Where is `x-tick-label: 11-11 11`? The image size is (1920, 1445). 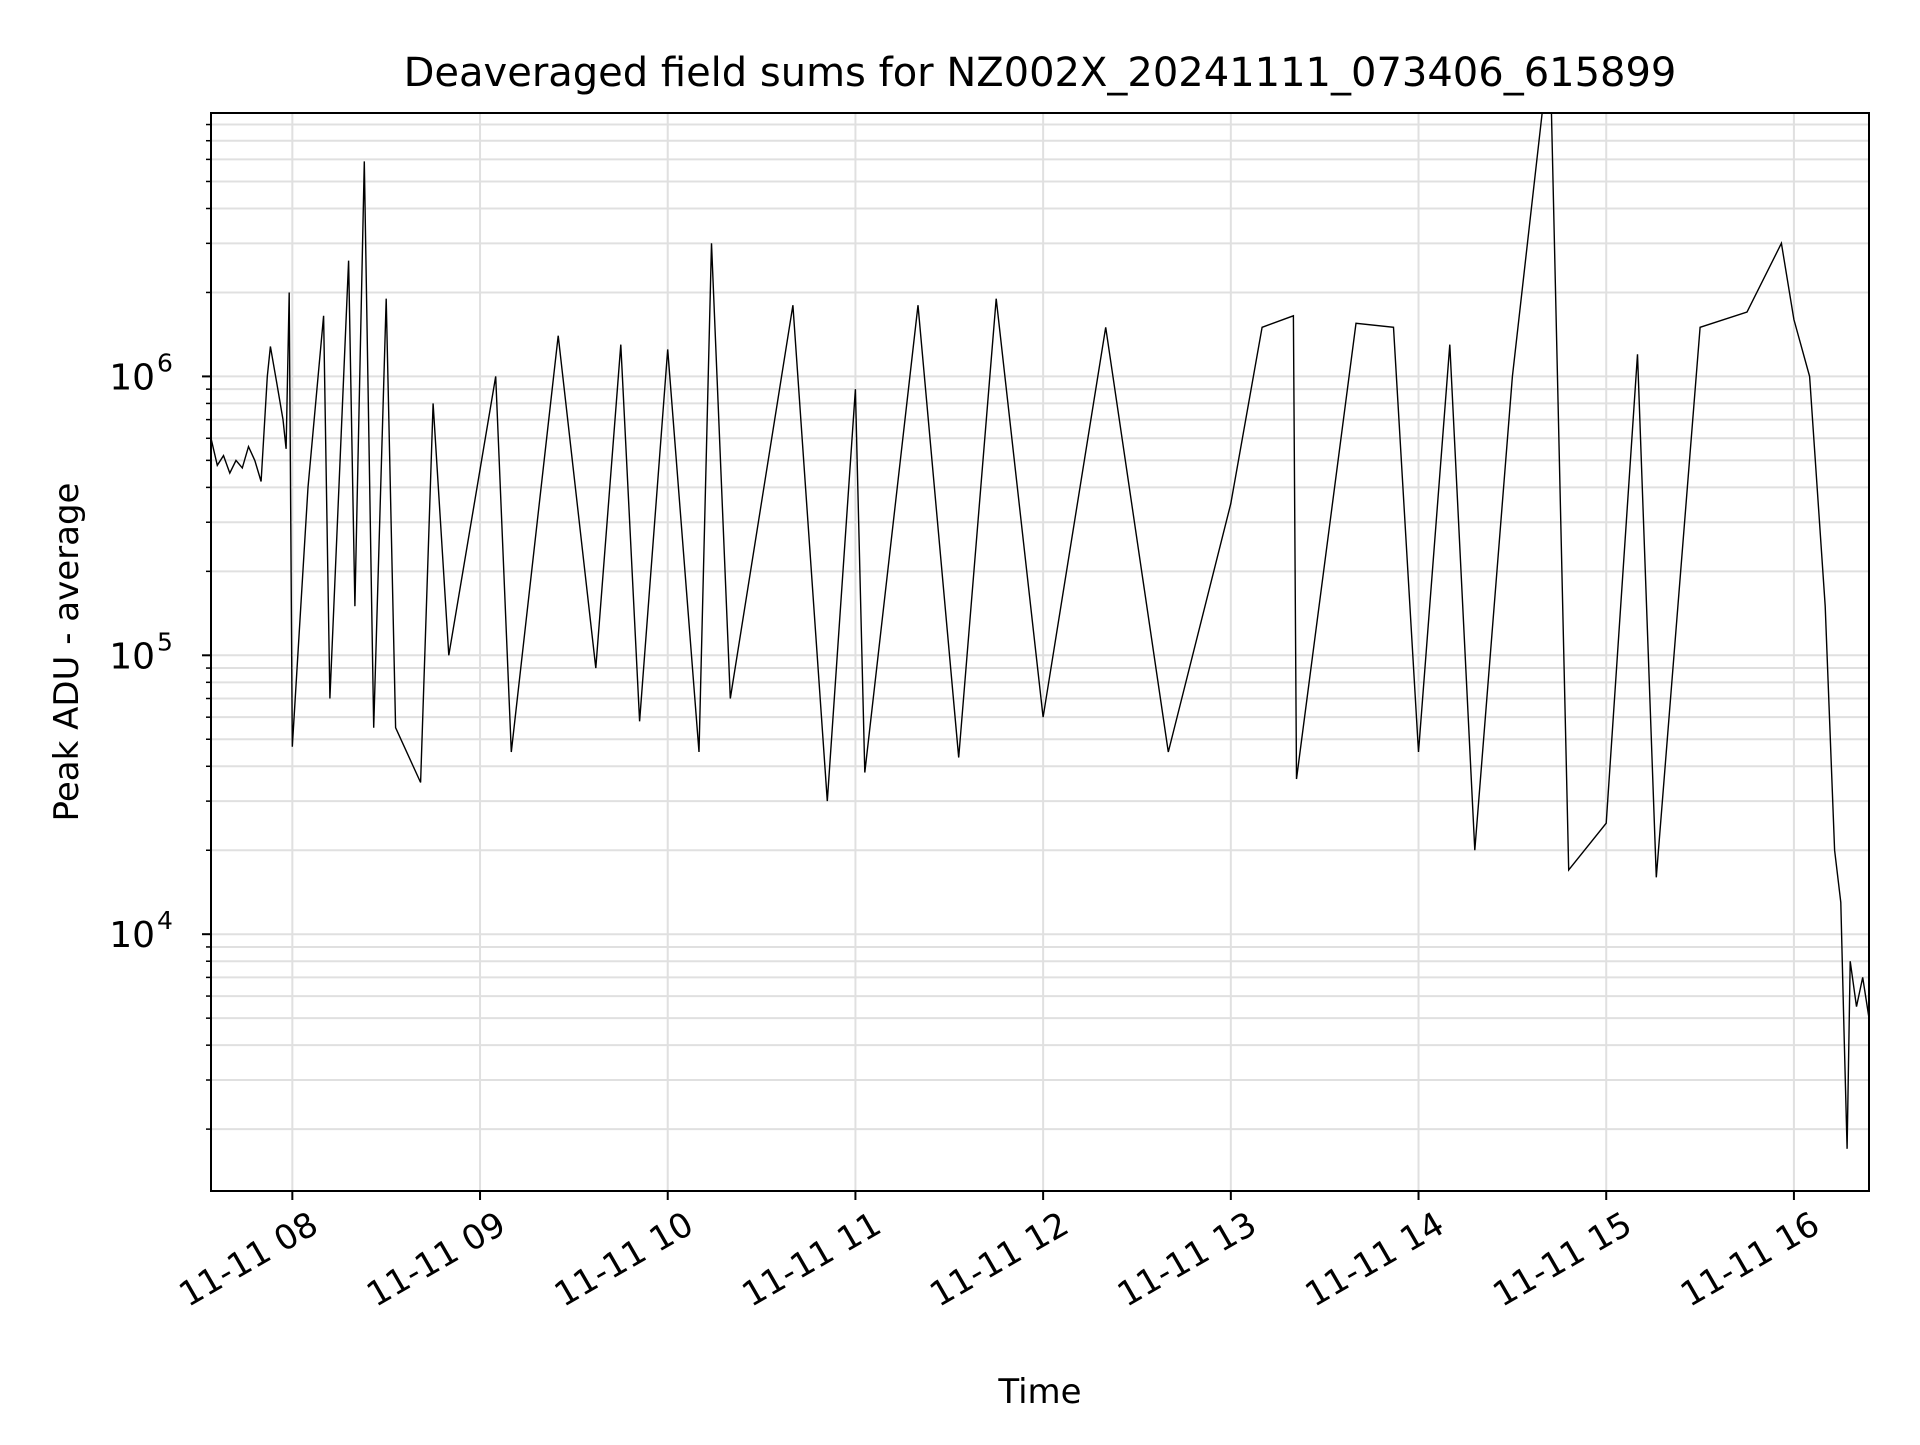 x-tick-label: 11-11 11 is located at coordinates (812, 1259).